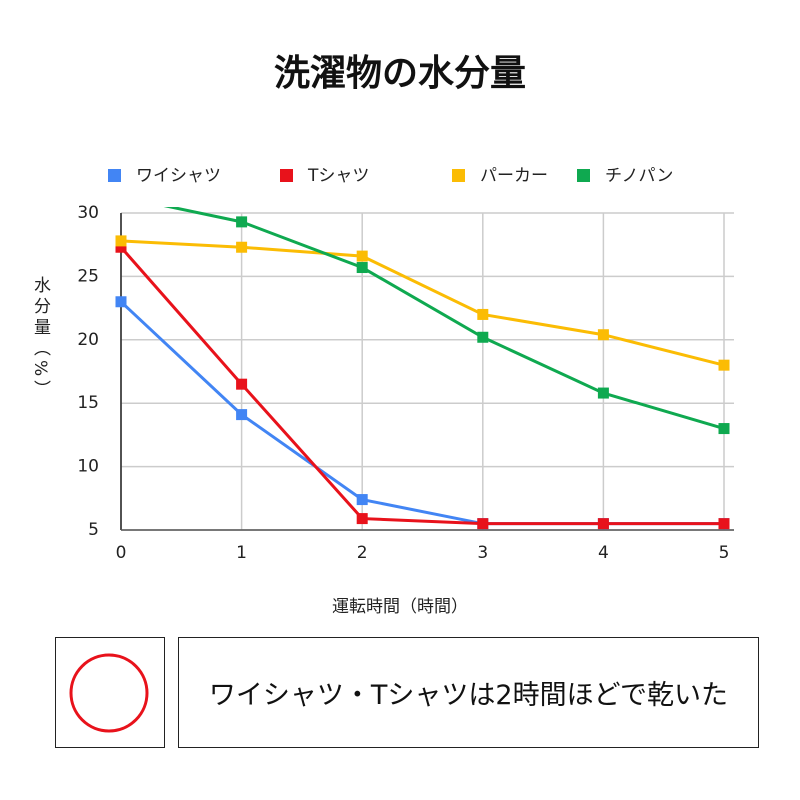 This screenshot has width=800, height=800. I want to click on circle-mark, so click(109, 693).